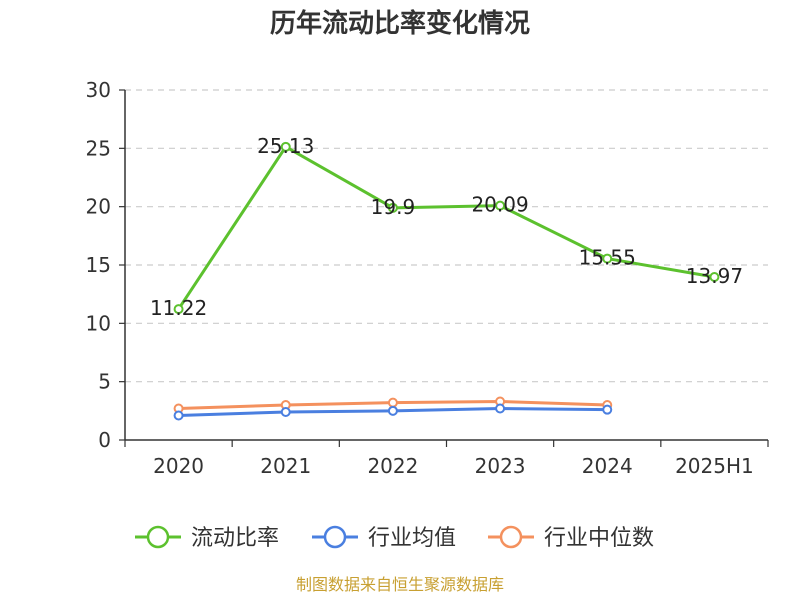  Describe the element at coordinates (412, 538) in the screenshot. I see `legend-label: 行业均值` at that location.